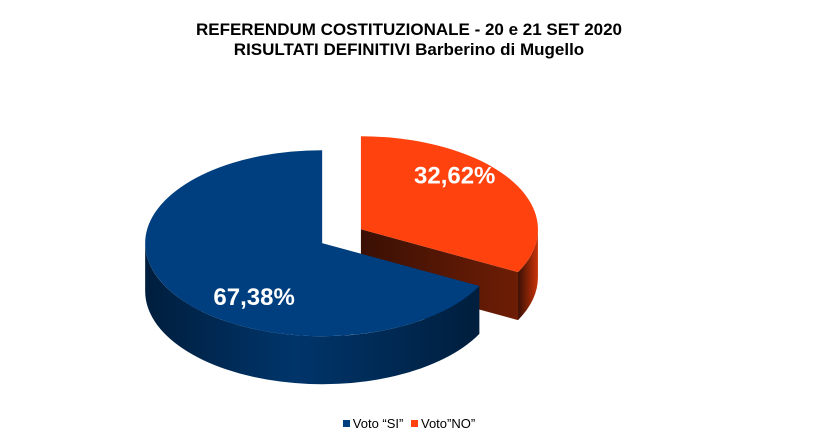 The width and height of the screenshot is (818, 439). What do you see at coordinates (312, 314) in the screenshot?
I see `pie-side-si` at bounding box center [312, 314].